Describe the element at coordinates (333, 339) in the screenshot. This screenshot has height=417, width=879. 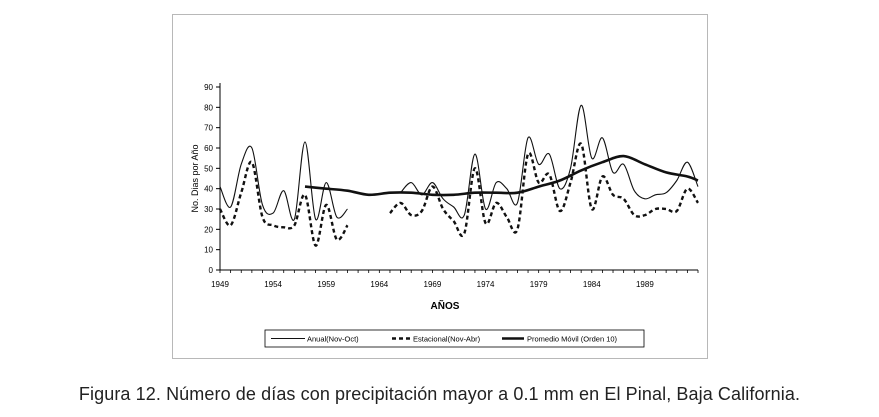
I see `legend-item-anual-label: Anual(Nov-Oct)` at that location.